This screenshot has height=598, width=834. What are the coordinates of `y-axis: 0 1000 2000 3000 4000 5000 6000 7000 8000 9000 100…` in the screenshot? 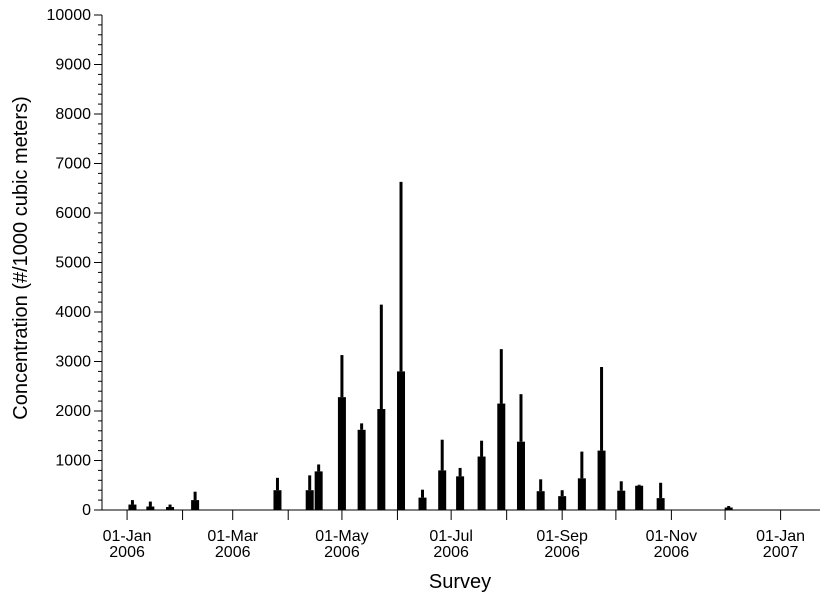 It's located at (75, 263).